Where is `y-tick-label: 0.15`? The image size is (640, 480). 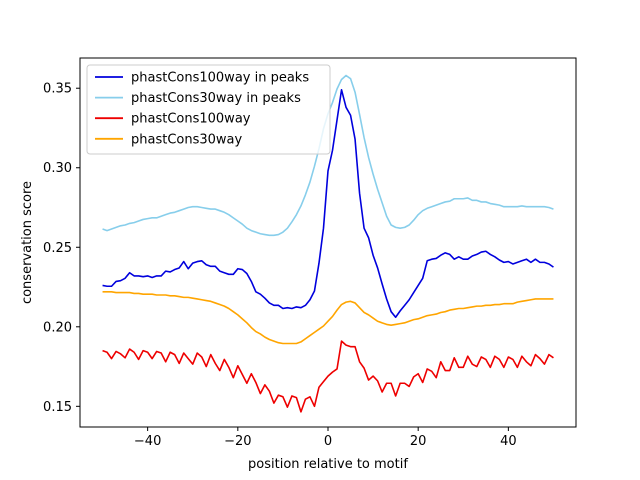 y-tick-label: 0.15 is located at coordinates (57, 407).